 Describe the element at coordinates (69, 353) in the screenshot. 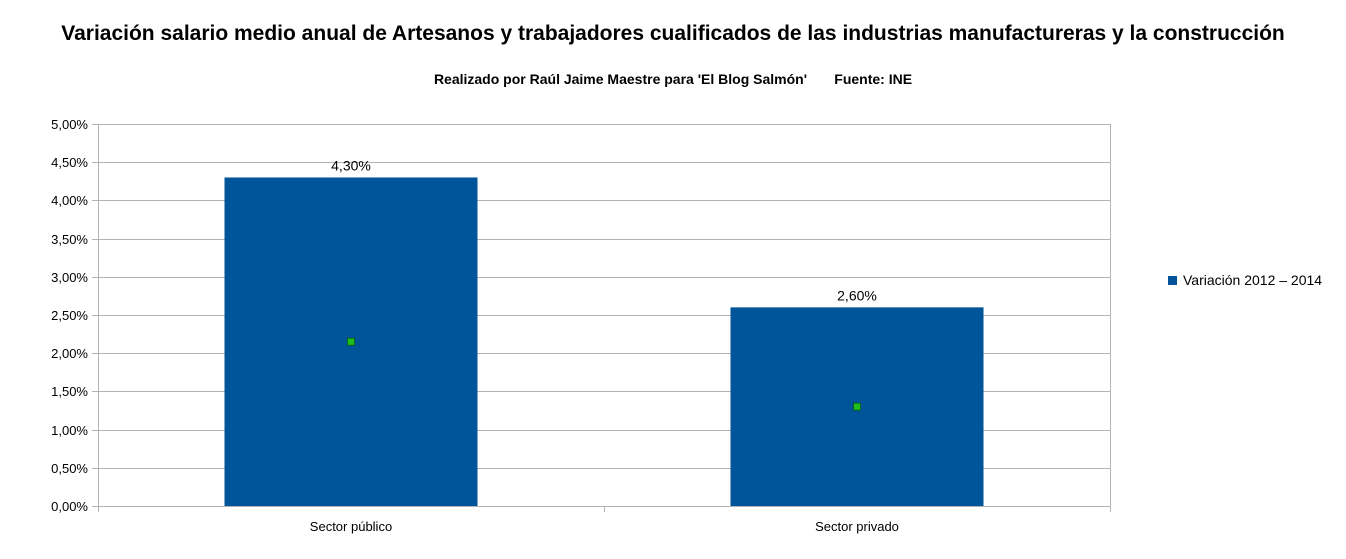

I see `y-tick-label: 2,00%` at that location.